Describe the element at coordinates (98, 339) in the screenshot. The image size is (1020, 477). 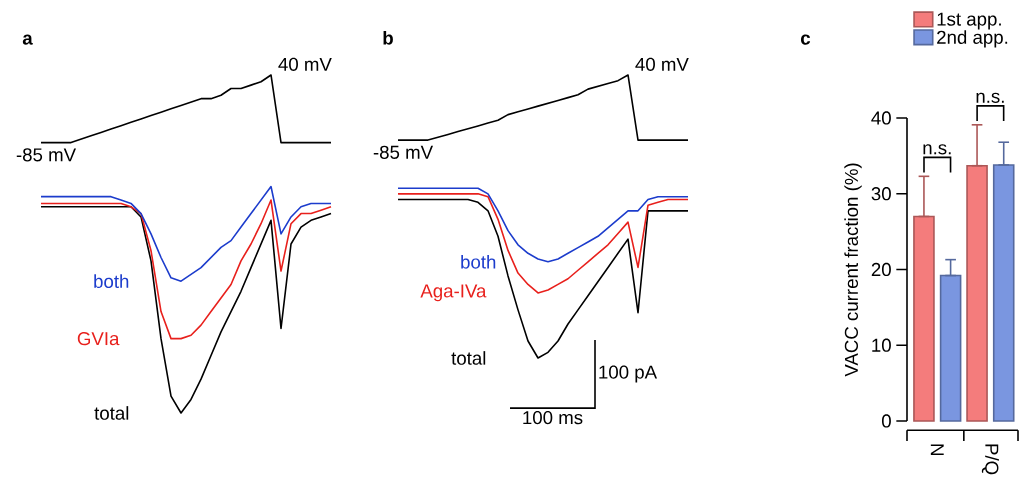
I see `text: GVIa` at that location.